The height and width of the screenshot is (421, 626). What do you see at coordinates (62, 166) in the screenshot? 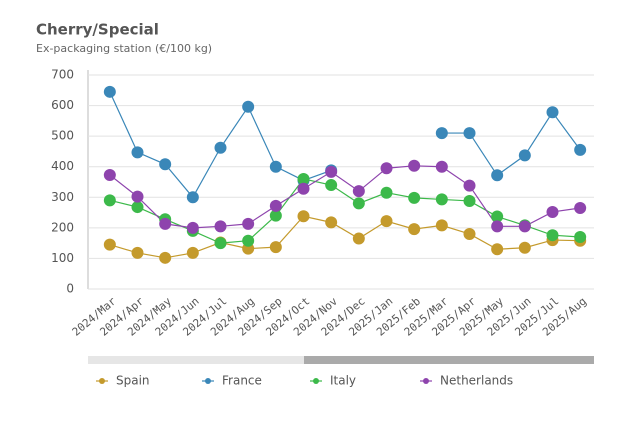
I see `y-tick-label: 400` at bounding box center [62, 166].